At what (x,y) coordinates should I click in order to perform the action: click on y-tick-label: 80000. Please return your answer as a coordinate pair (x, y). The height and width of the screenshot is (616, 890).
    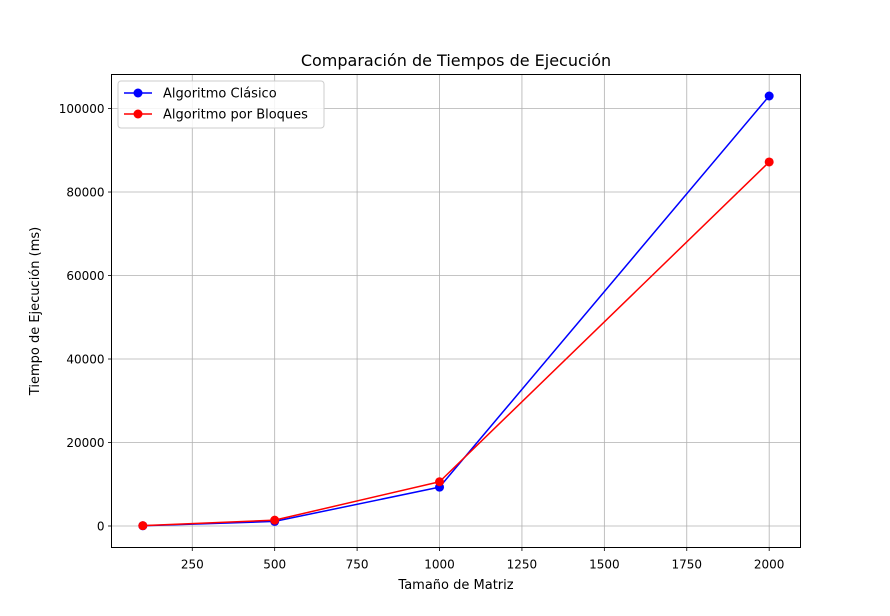
    Looking at the image, I should click on (85, 193).